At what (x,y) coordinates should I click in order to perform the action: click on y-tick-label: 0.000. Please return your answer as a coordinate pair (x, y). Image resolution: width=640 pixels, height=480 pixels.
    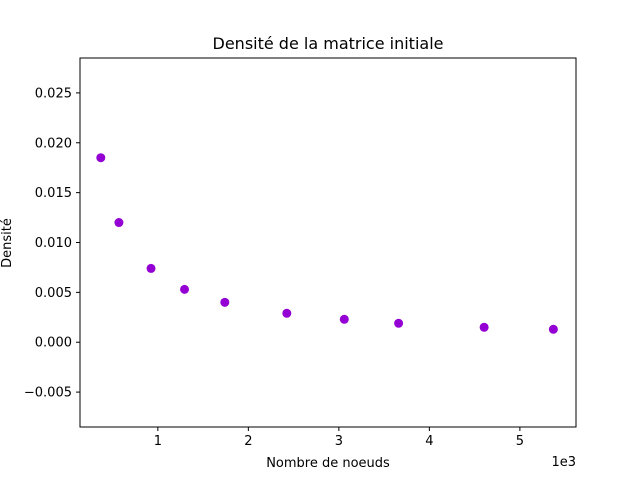
    Looking at the image, I should click on (53, 343).